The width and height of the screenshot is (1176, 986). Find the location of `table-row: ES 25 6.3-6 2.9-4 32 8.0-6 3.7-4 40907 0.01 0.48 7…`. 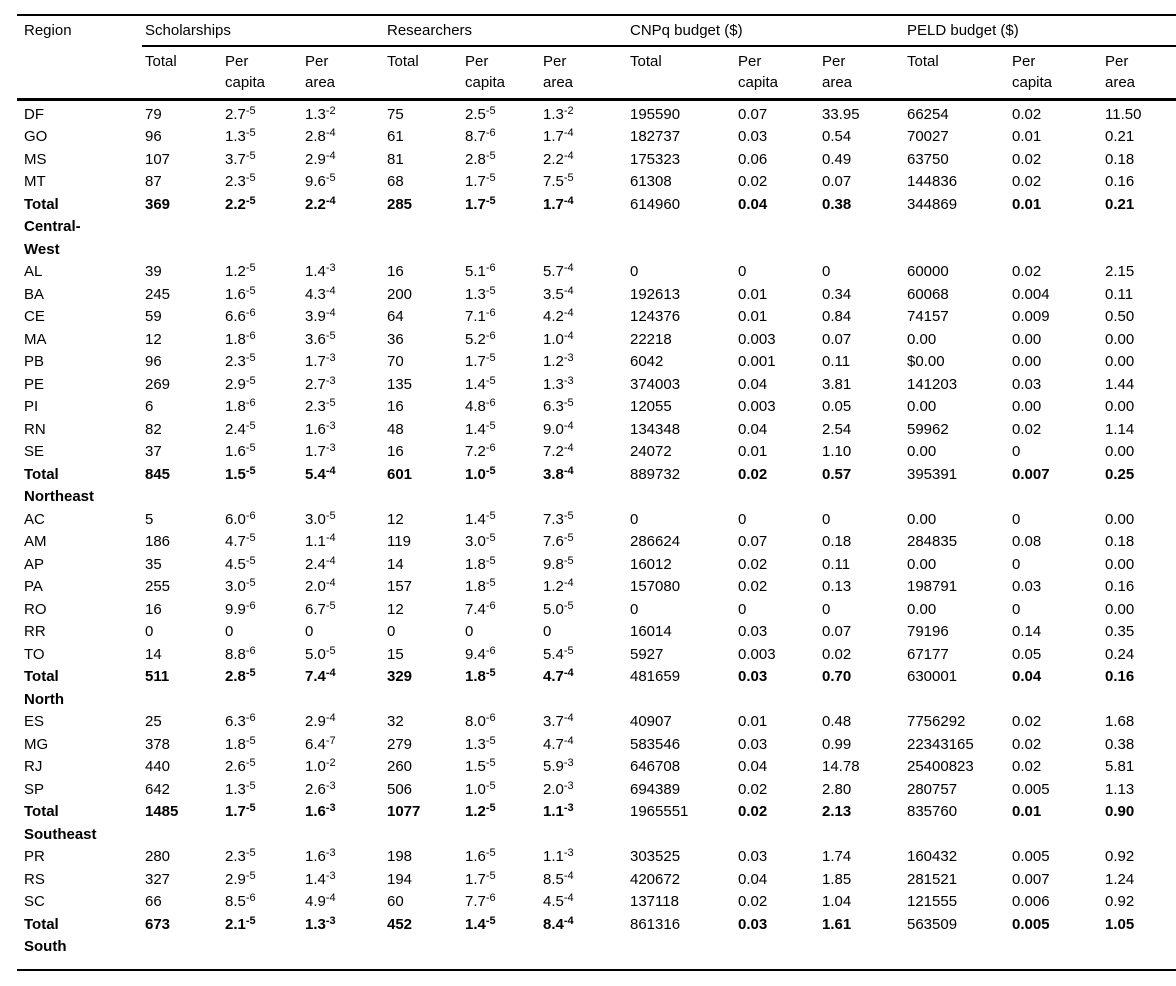

table-row: ES 25 6.3-6 2.9-4 32 8.0-6 3.7-4 40907 0.01 0.48 7… is located at coordinates (596, 722).